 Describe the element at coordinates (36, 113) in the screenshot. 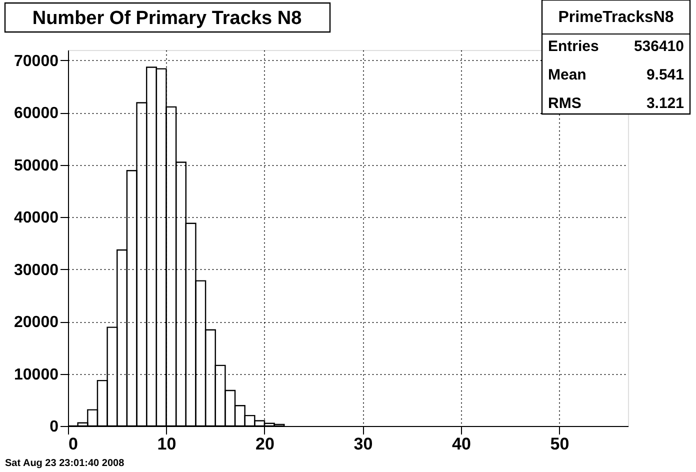

I see `y-tick-label: 60000` at that location.